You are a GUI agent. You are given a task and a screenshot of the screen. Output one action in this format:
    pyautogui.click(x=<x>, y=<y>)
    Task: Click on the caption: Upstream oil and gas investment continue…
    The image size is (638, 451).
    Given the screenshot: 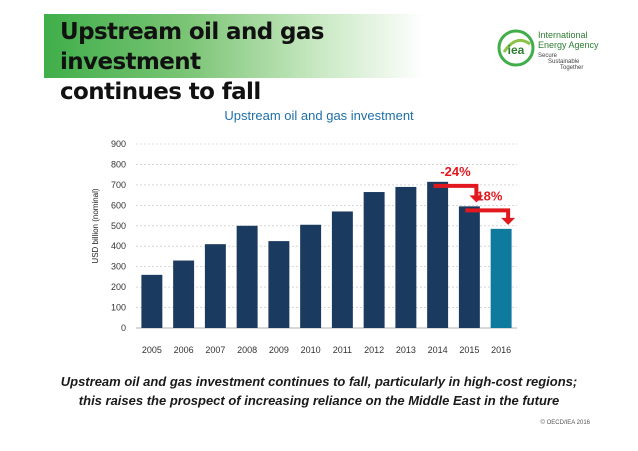 What is the action you would take?
    pyautogui.click(x=319, y=391)
    